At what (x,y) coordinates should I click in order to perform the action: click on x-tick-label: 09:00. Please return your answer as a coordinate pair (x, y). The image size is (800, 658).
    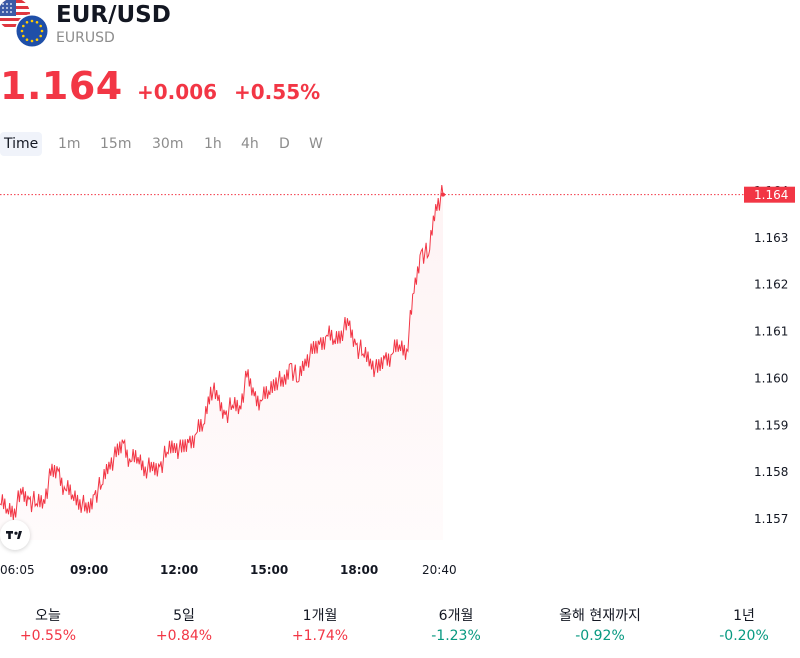
    Looking at the image, I should click on (89, 570).